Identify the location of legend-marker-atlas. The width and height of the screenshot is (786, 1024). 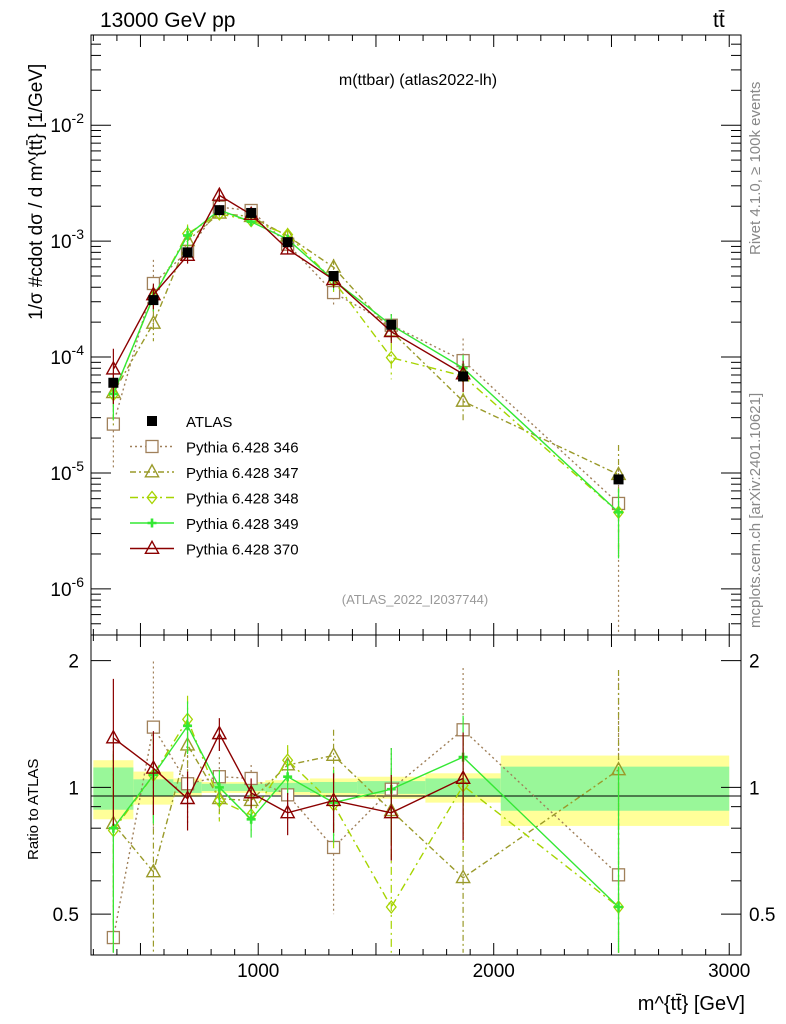
(152, 421).